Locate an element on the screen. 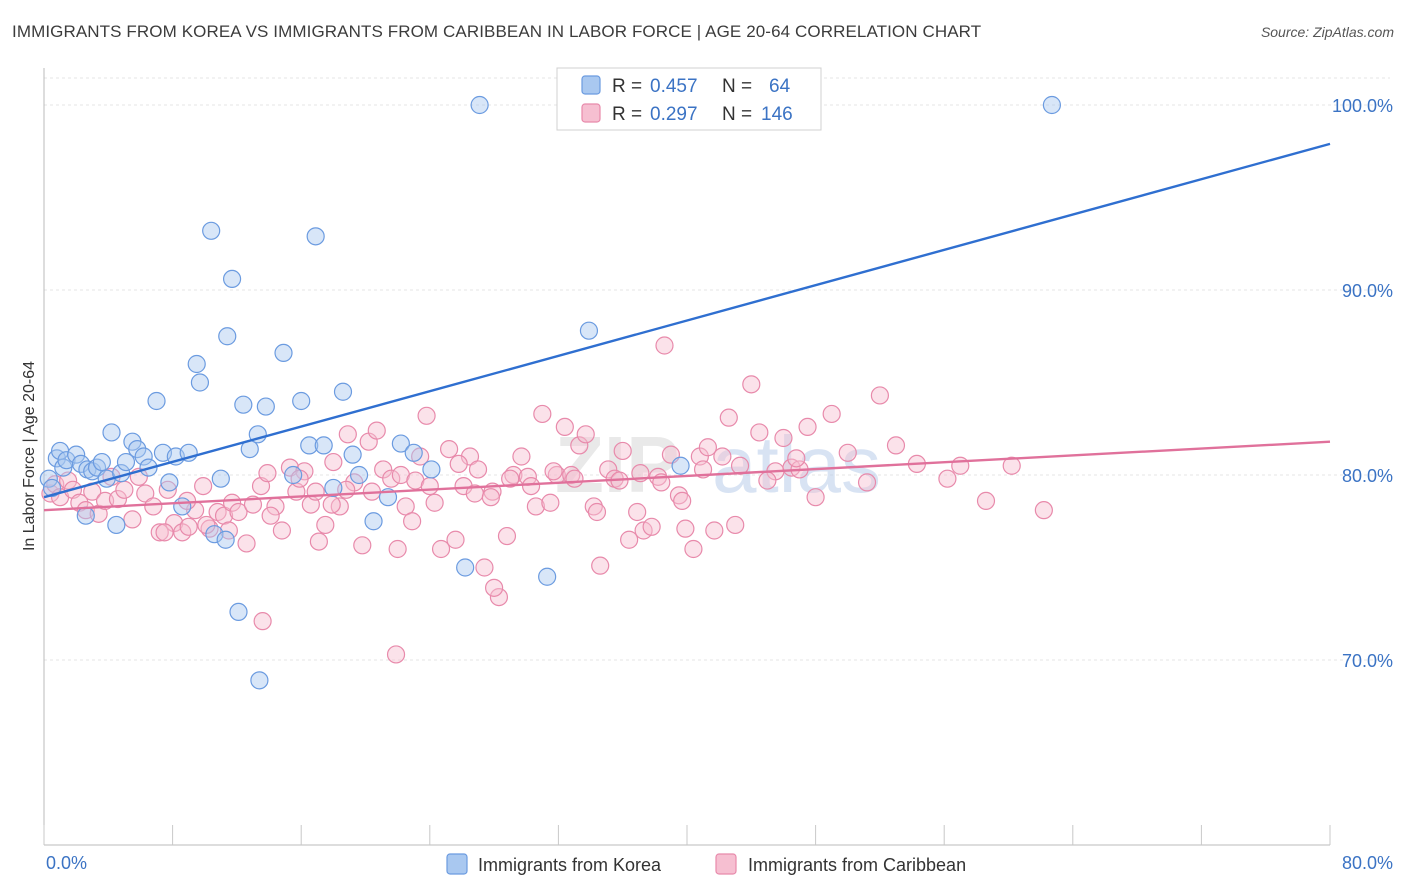 The width and height of the screenshot is (1406, 892). watermark: ZIP atlas is located at coordinates (718, 464).